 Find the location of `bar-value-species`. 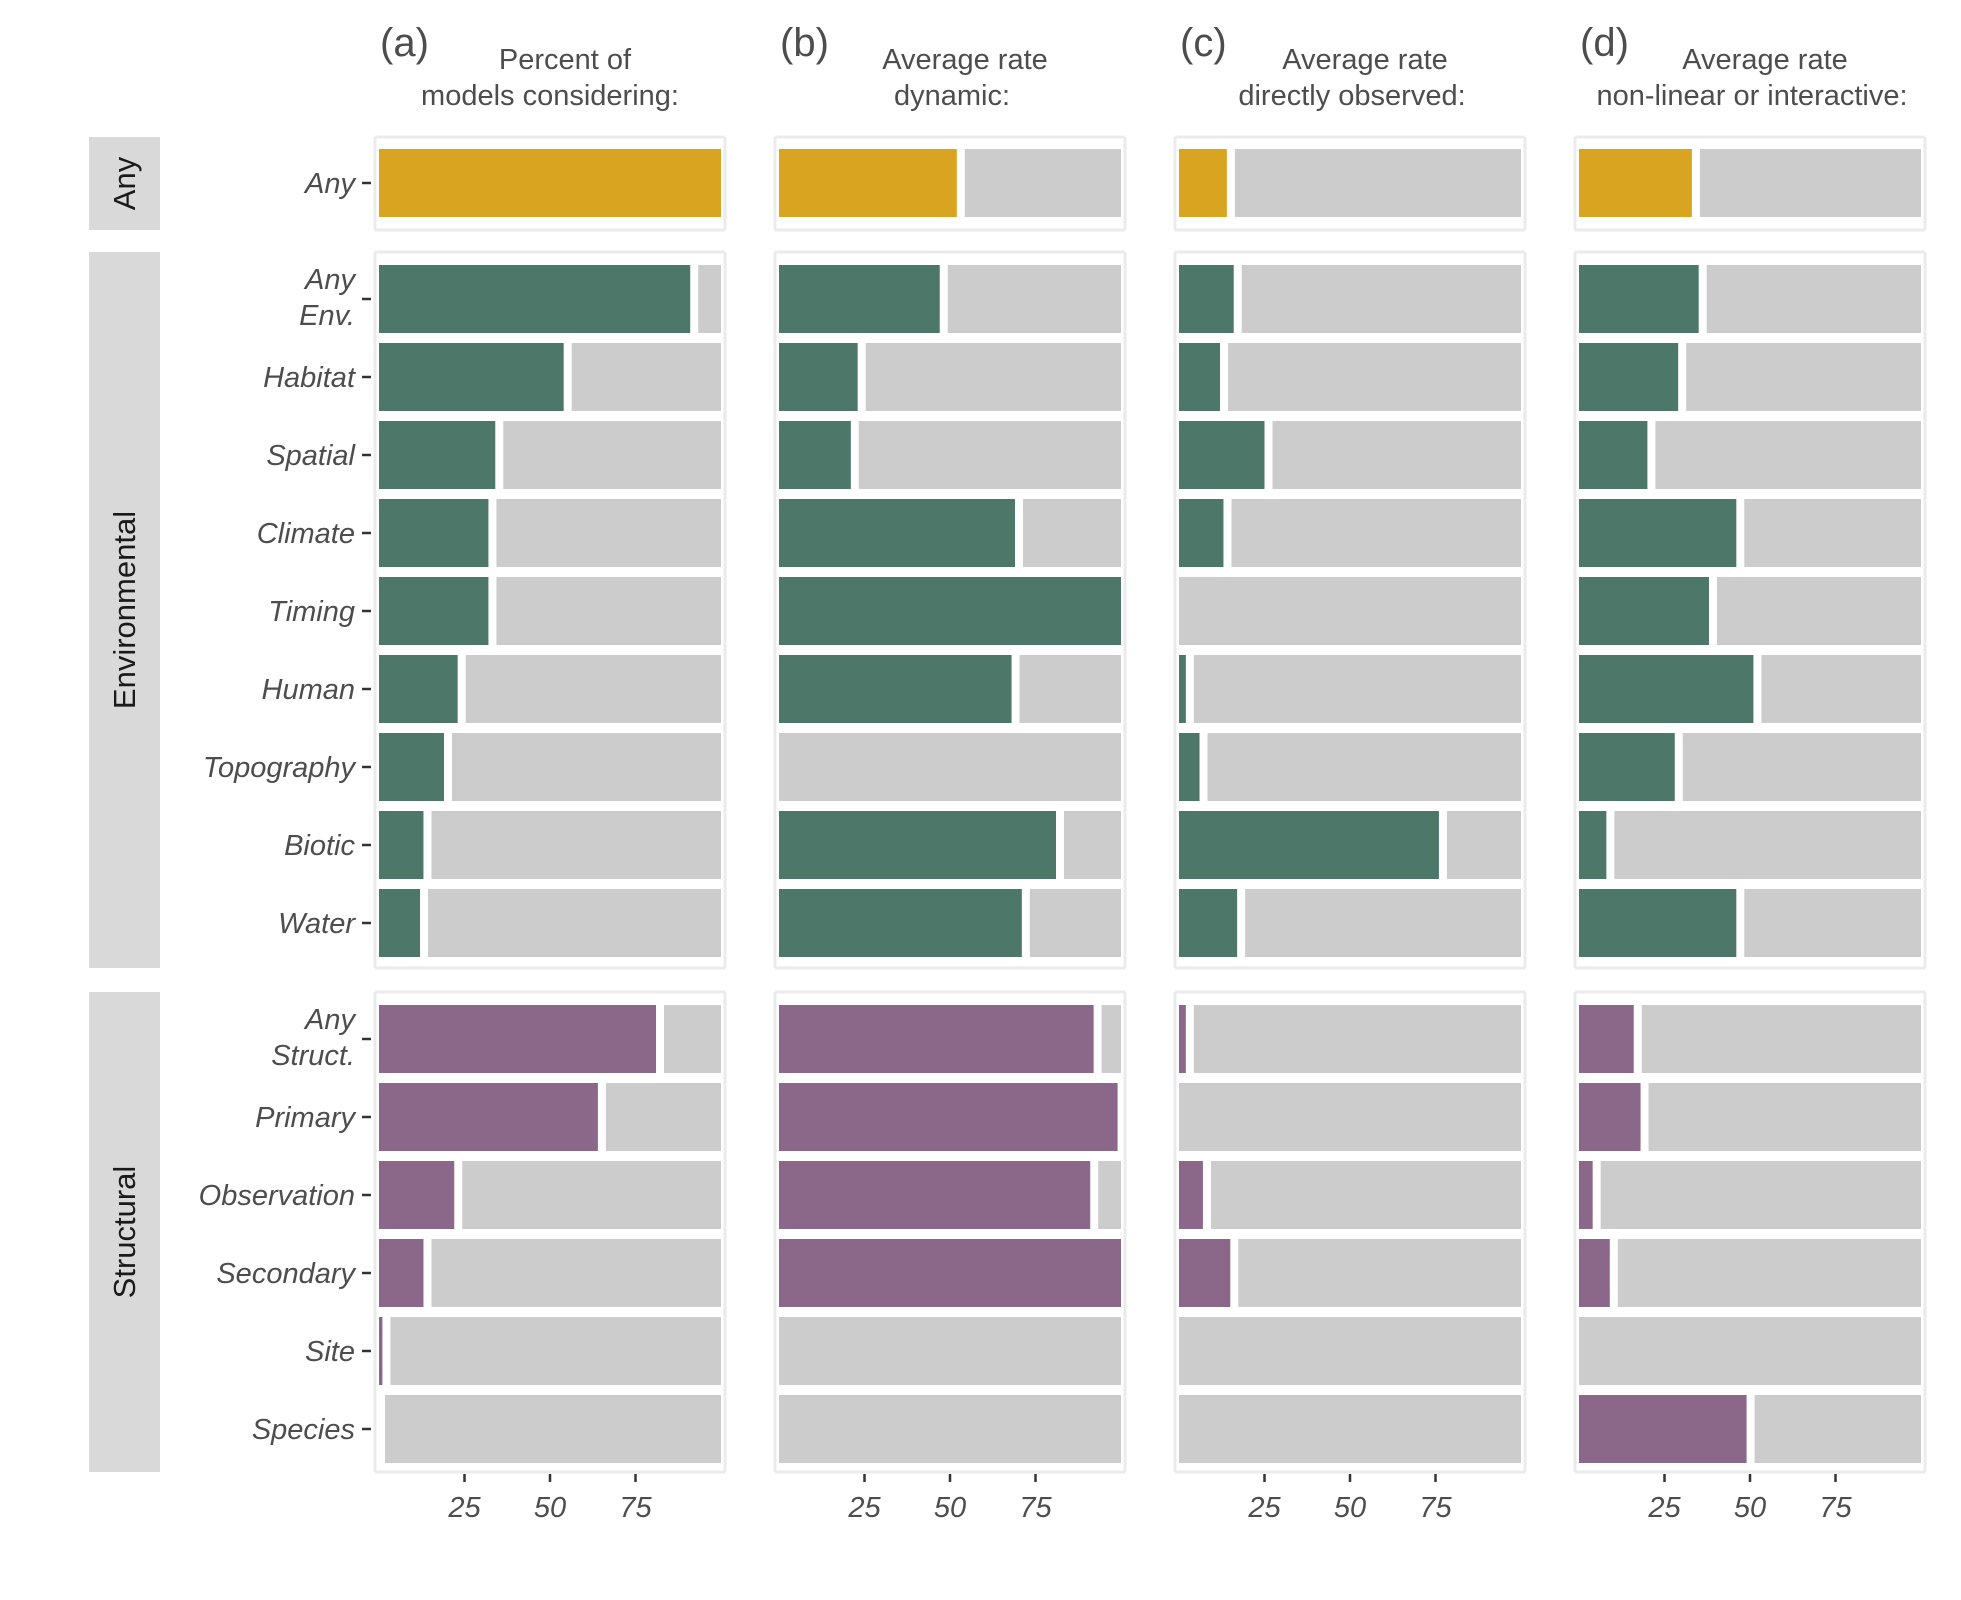

bar-value-species is located at coordinates (1663, 1429).